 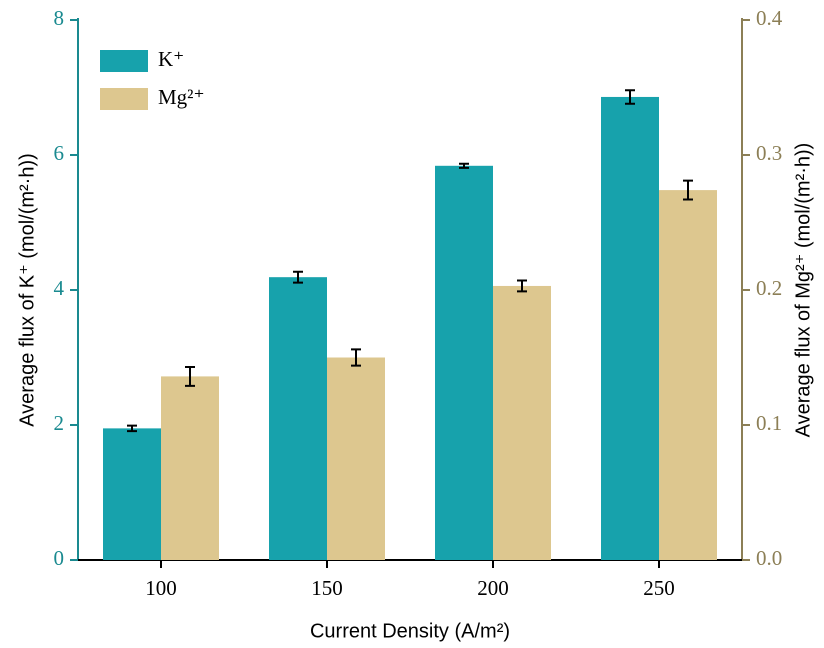 What do you see at coordinates (493, 588) in the screenshot?
I see `x-tick-label: 200` at bounding box center [493, 588].